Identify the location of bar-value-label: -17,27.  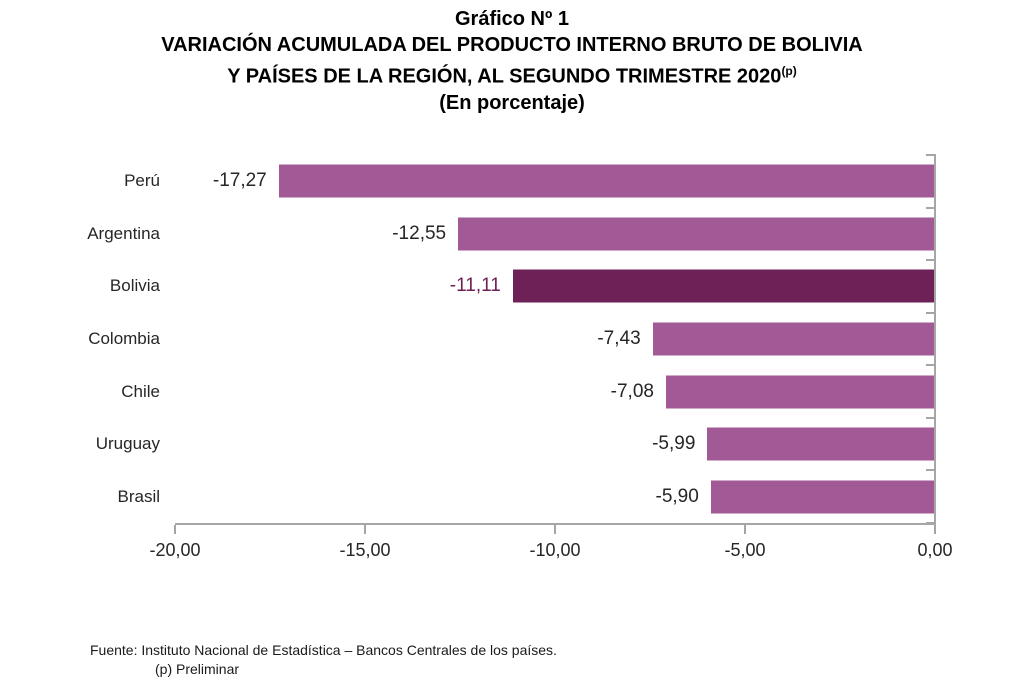
(239, 181).